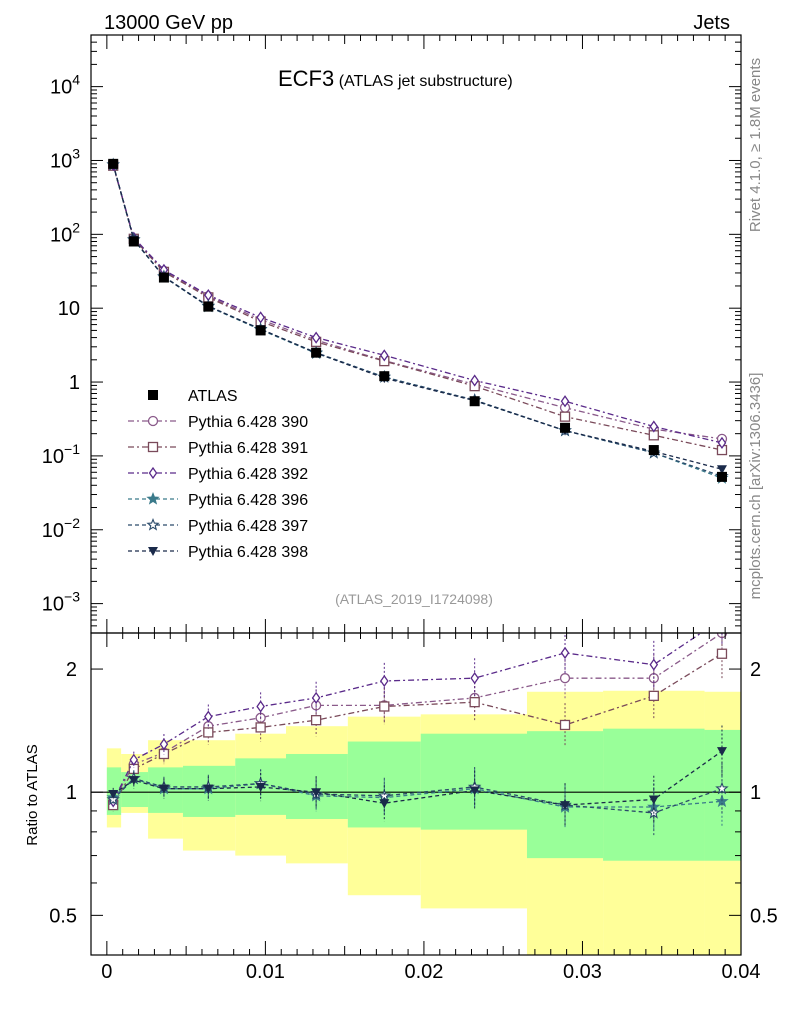 The height and width of the screenshot is (1024, 786). I want to click on legend, so click(153, 473).